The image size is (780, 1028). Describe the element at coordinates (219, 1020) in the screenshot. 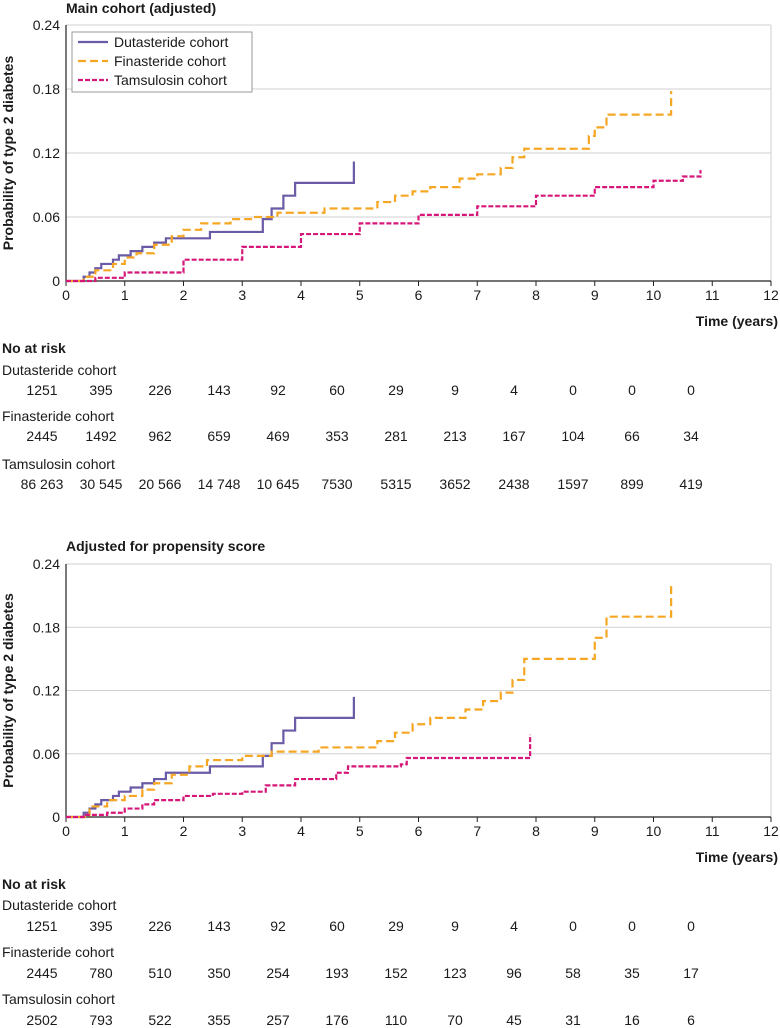

I see `no-at-risk-value: 355` at that location.